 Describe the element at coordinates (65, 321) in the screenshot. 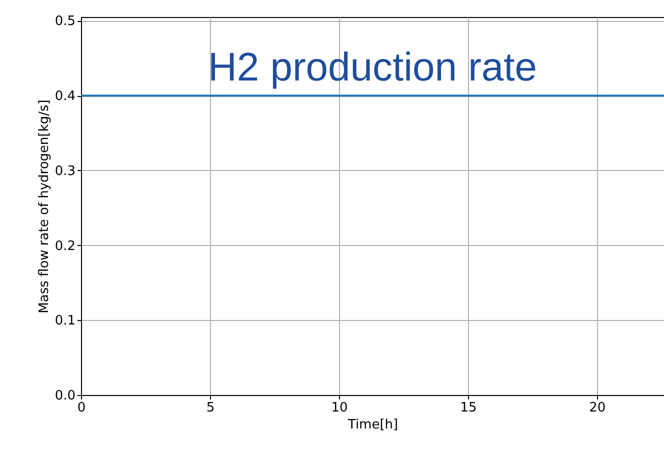

I see `y-tick-label: 0.1` at that location.